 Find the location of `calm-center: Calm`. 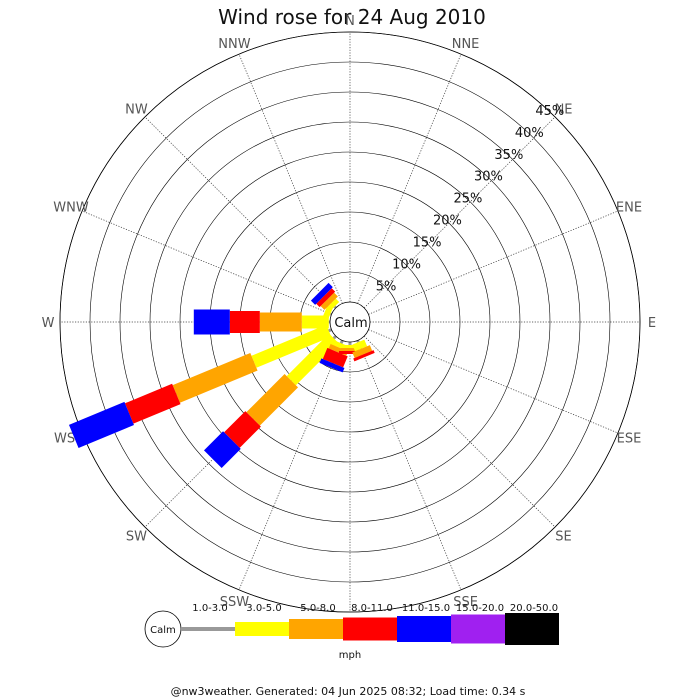

calm-center: Calm is located at coordinates (350, 322).